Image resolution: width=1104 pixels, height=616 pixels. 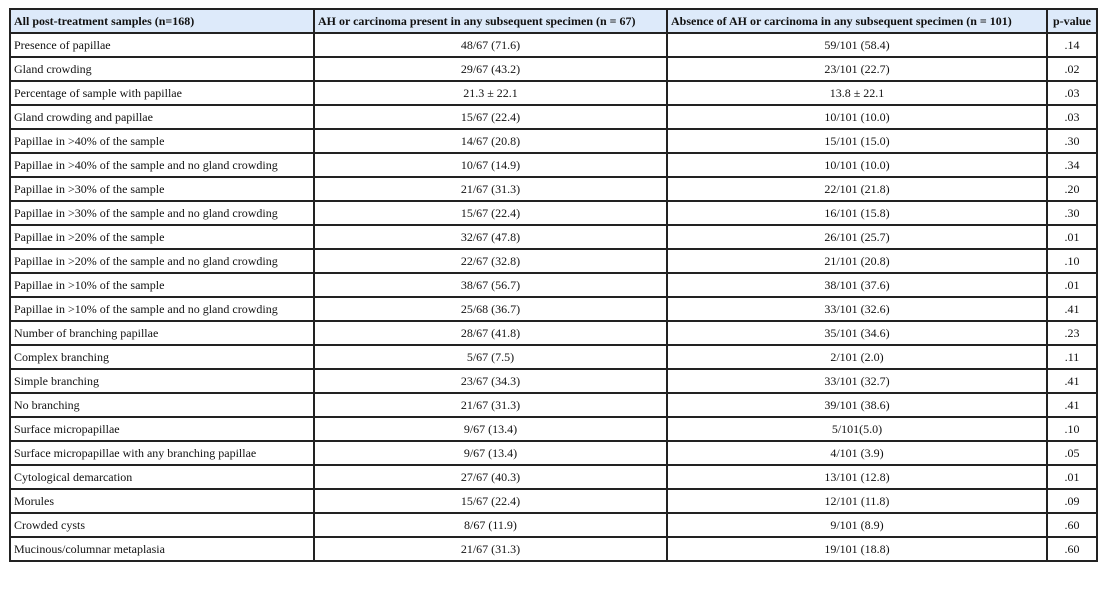 I want to click on table-cell: 10/67 (14.9), so click(x=490, y=165).